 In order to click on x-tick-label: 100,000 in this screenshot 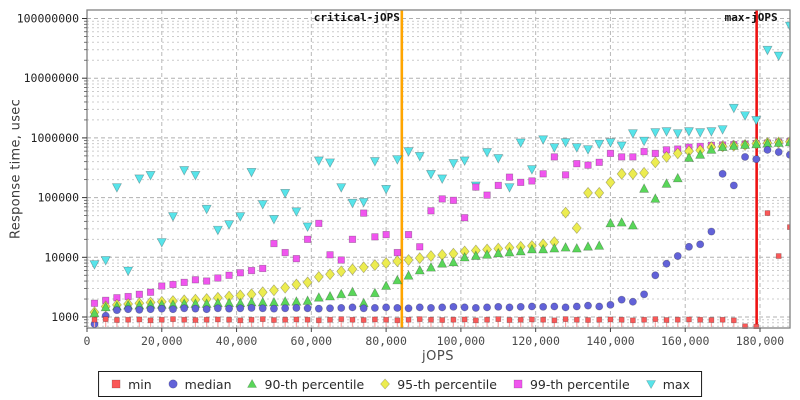, I will do `click(461, 341)`.